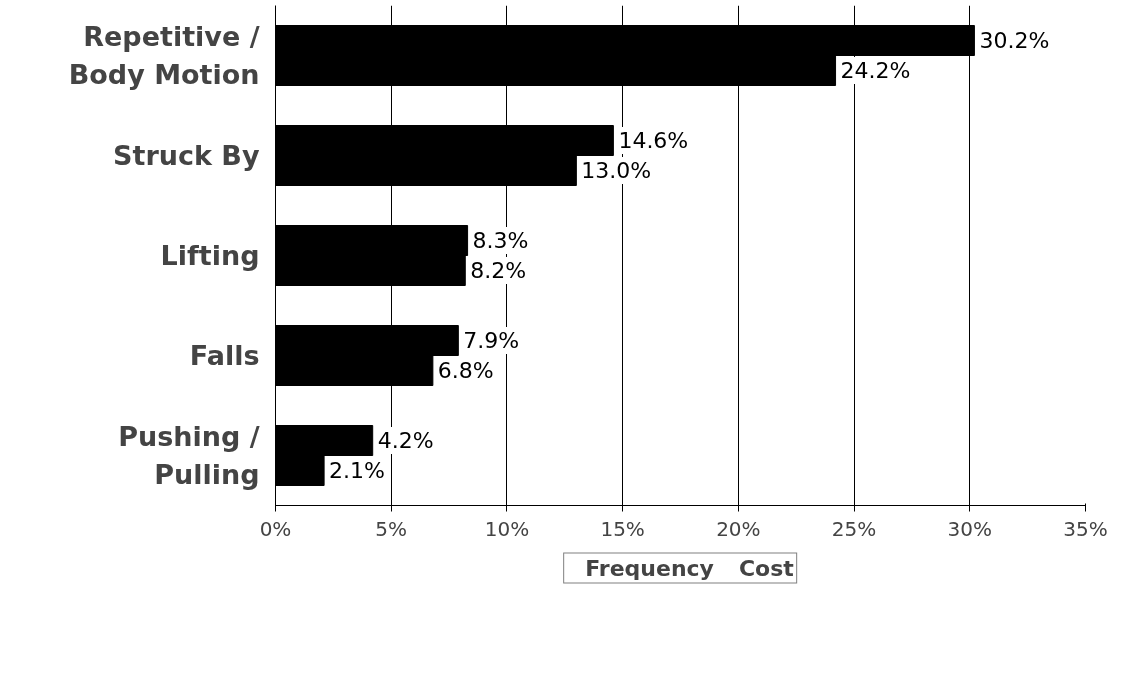 The height and width of the screenshot is (700, 1126). Describe the element at coordinates (766, 568) in the screenshot. I see `text: Cost` at that location.